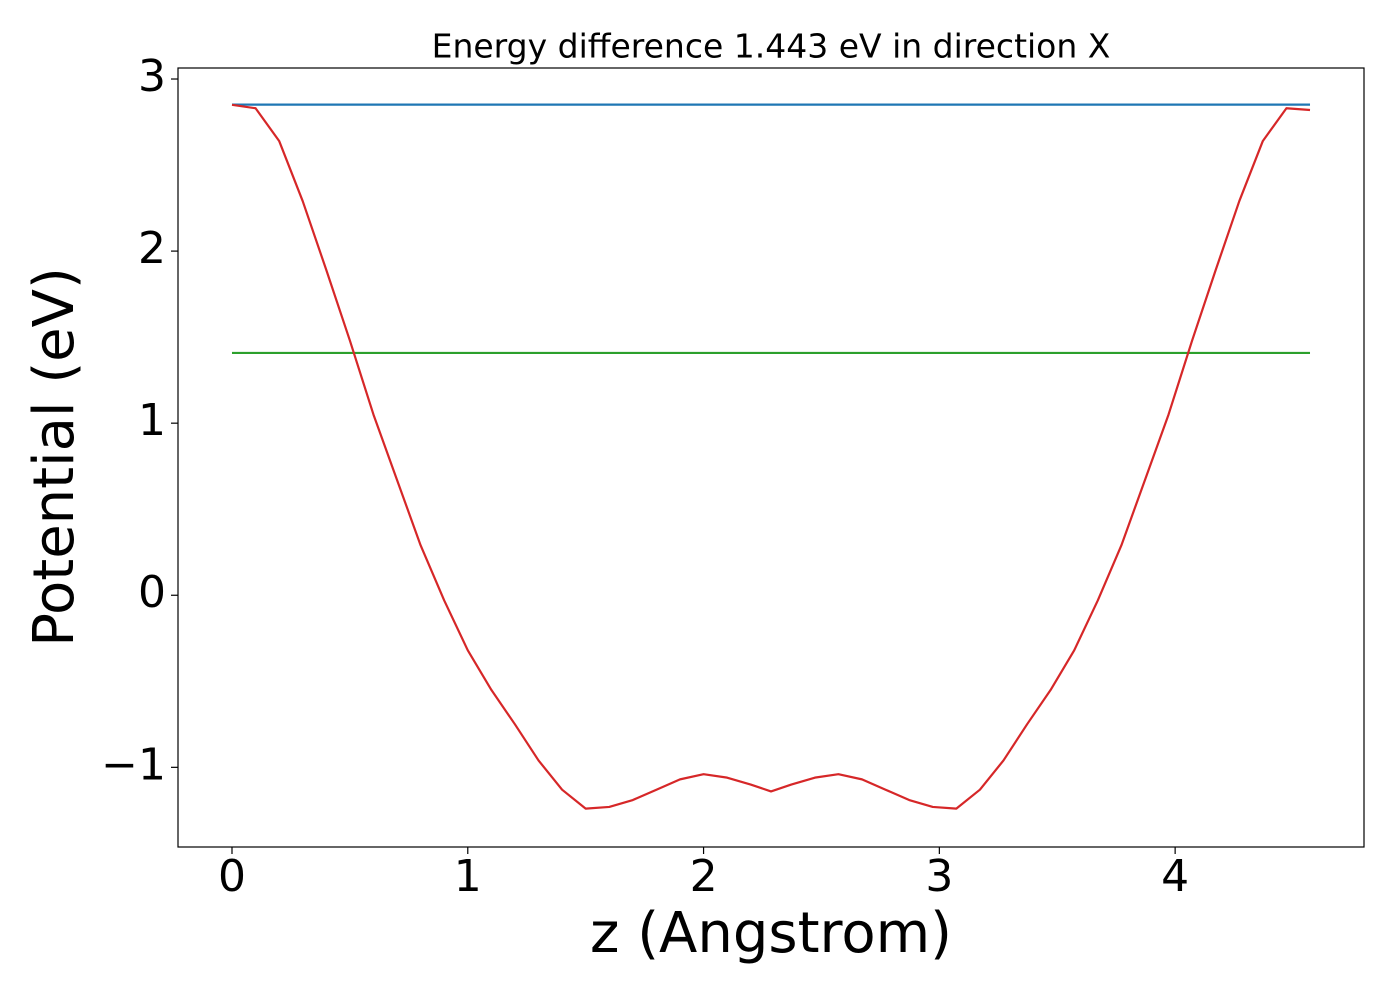 This screenshot has width=1400, height=1000. I want to click on y-tick-label: 1, so click(152, 420).